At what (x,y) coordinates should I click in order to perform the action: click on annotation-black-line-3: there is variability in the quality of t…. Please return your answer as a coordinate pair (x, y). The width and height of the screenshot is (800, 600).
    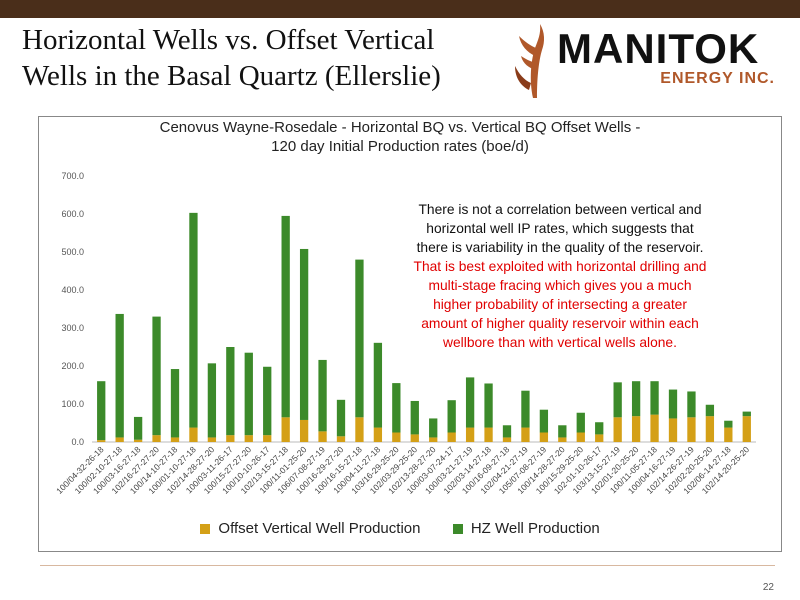
    Looking at the image, I should click on (560, 247).